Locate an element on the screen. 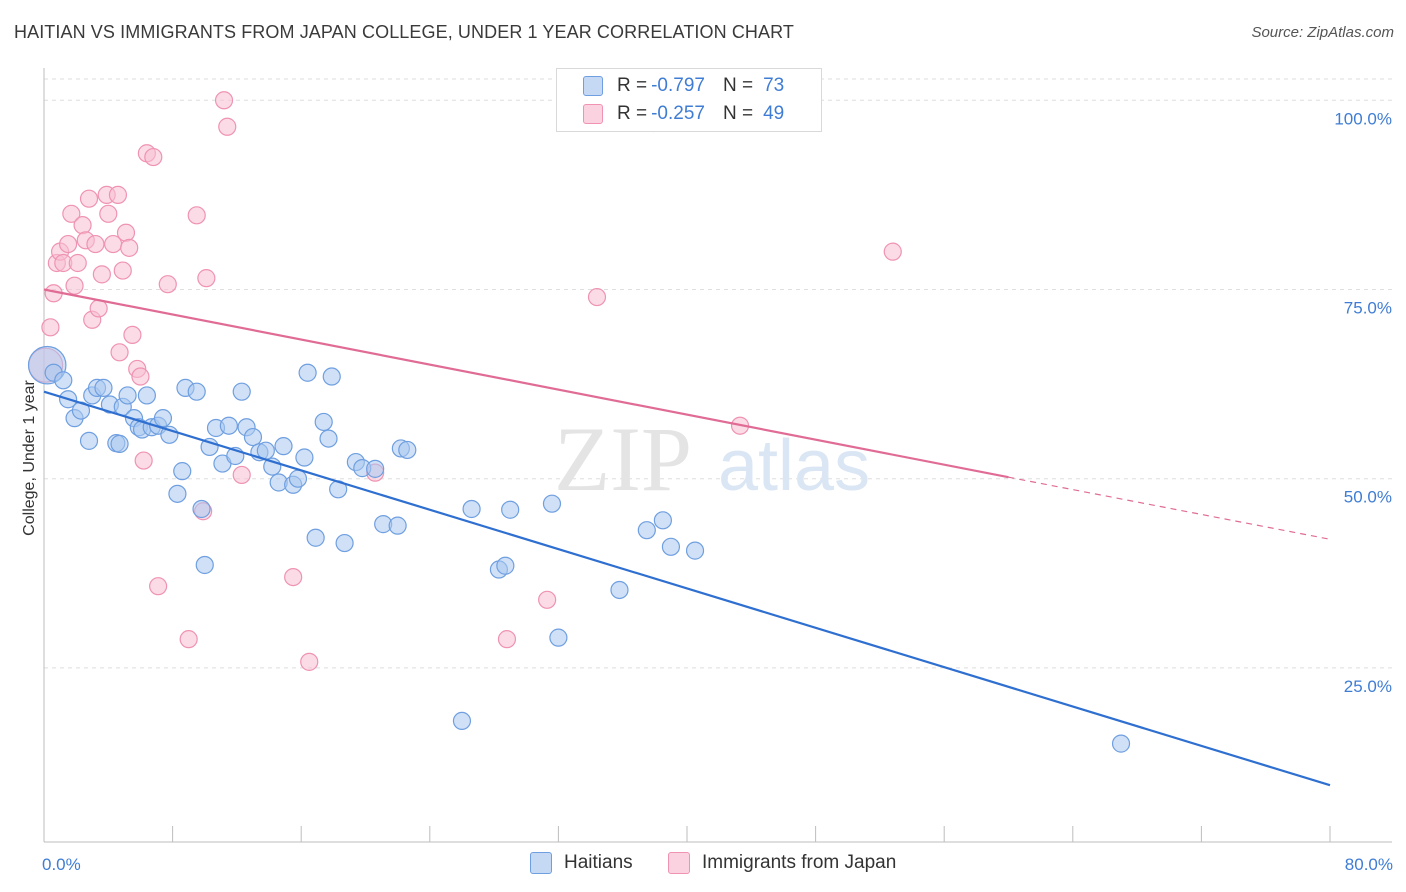 This screenshot has width=1406, height=892. legend-row-japan: R = -0.257 N = 49 is located at coordinates (683, 114).